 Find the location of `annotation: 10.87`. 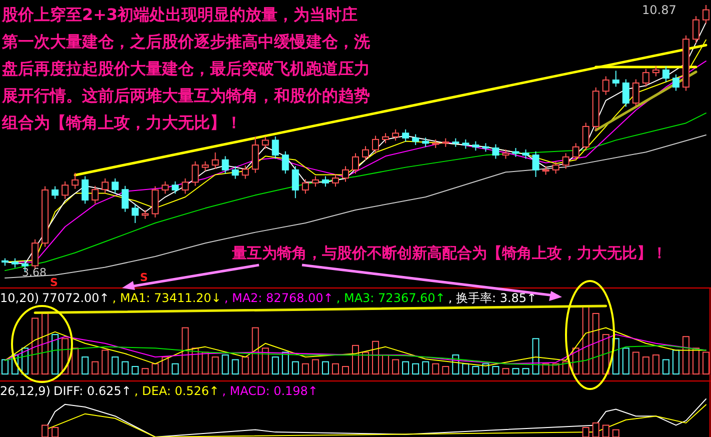

annotation: 10.87 is located at coordinates (659, 10).